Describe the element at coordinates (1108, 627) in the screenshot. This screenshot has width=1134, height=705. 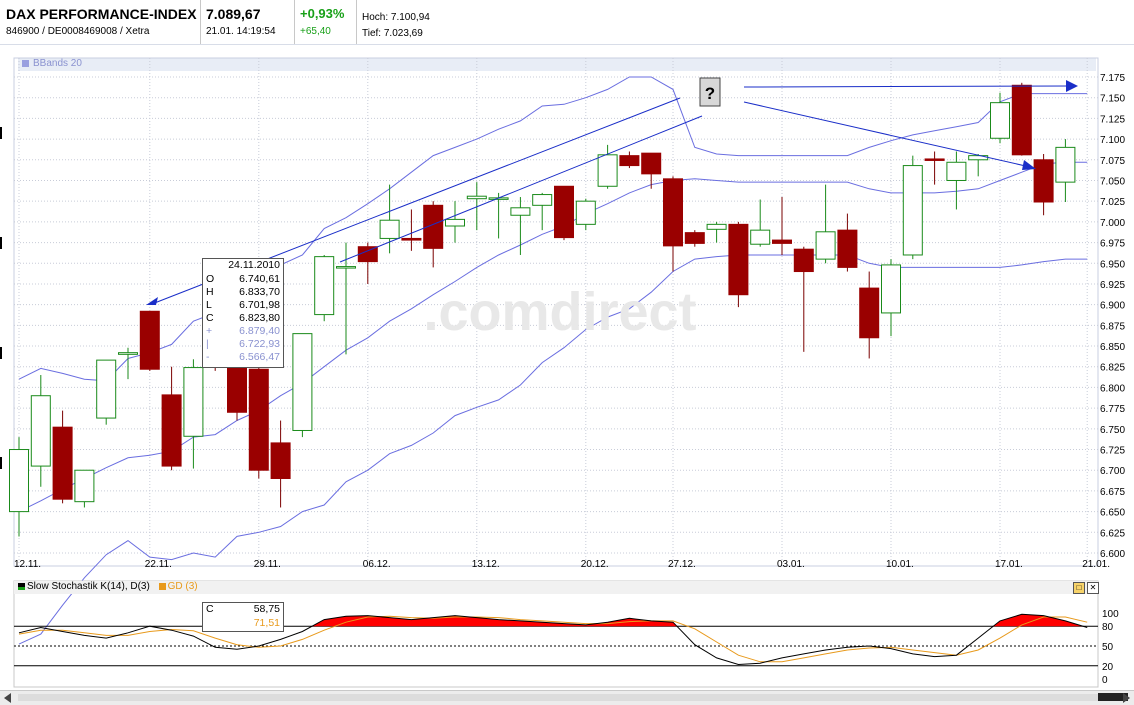
I see `stoch-y-label: 80` at that location.